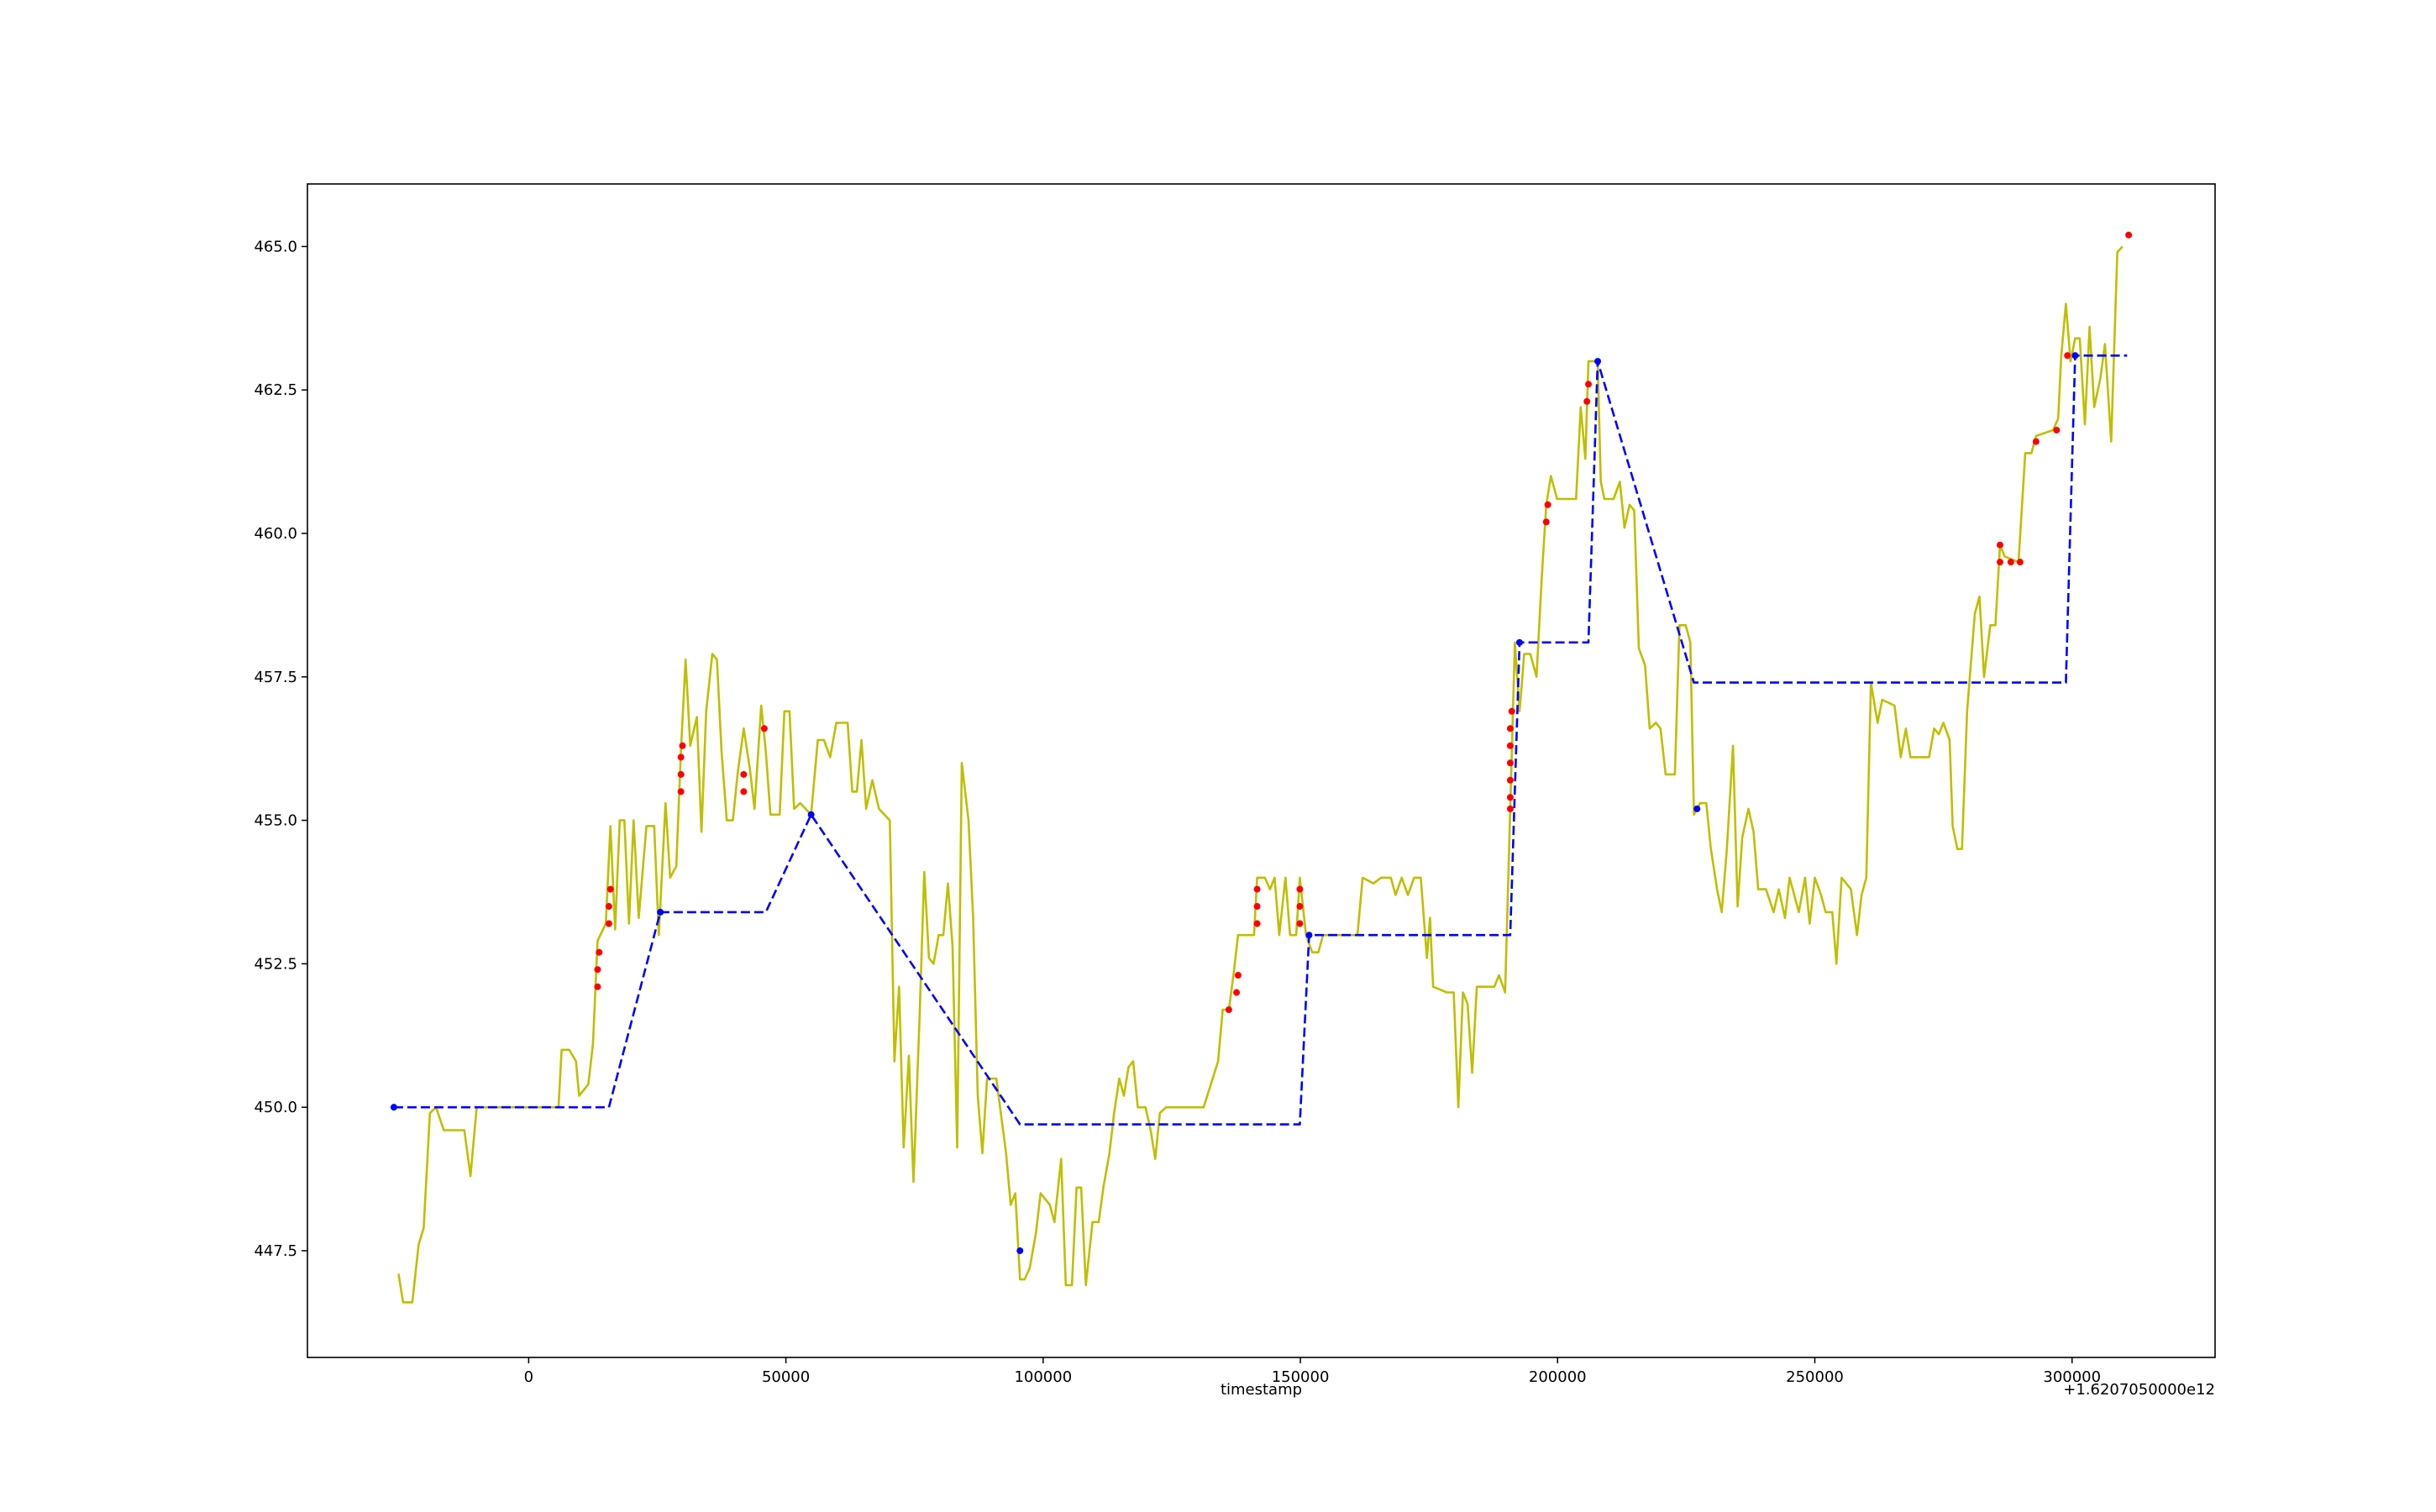 The height and width of the screenshot is (1512, 2436). What do you see at coordinates (275, 246) in the screenshot?
I see `y-tick-label: 465.0` at bounding box center [275, 246].